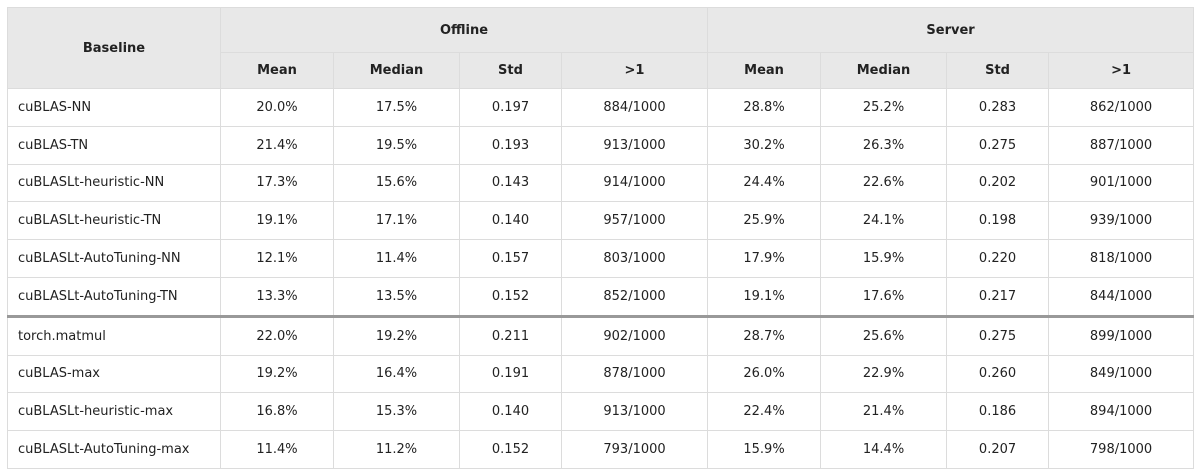 The height and width of the screenshot is (473, 1200). What do you see at coordinates (1121, 145) in the screenshot?
I see `value-cell: 887/1000` at bounding box center [1121, 145].